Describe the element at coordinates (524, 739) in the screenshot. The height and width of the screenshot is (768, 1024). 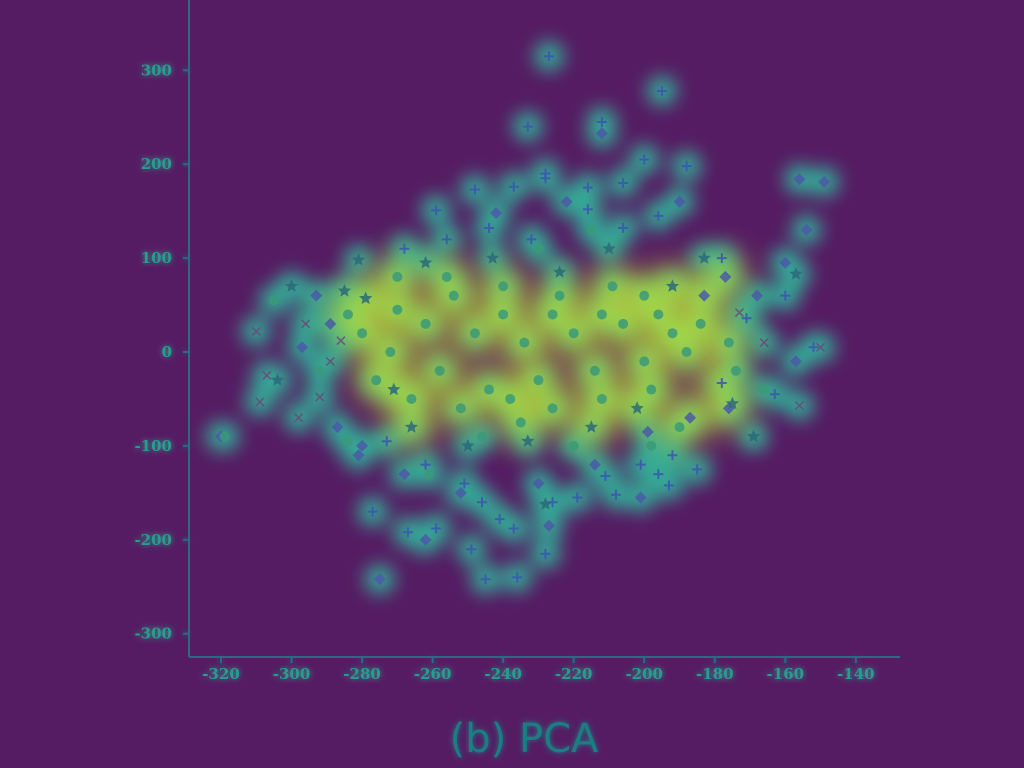
I see `chart-caption: (b) PCA` at that location.